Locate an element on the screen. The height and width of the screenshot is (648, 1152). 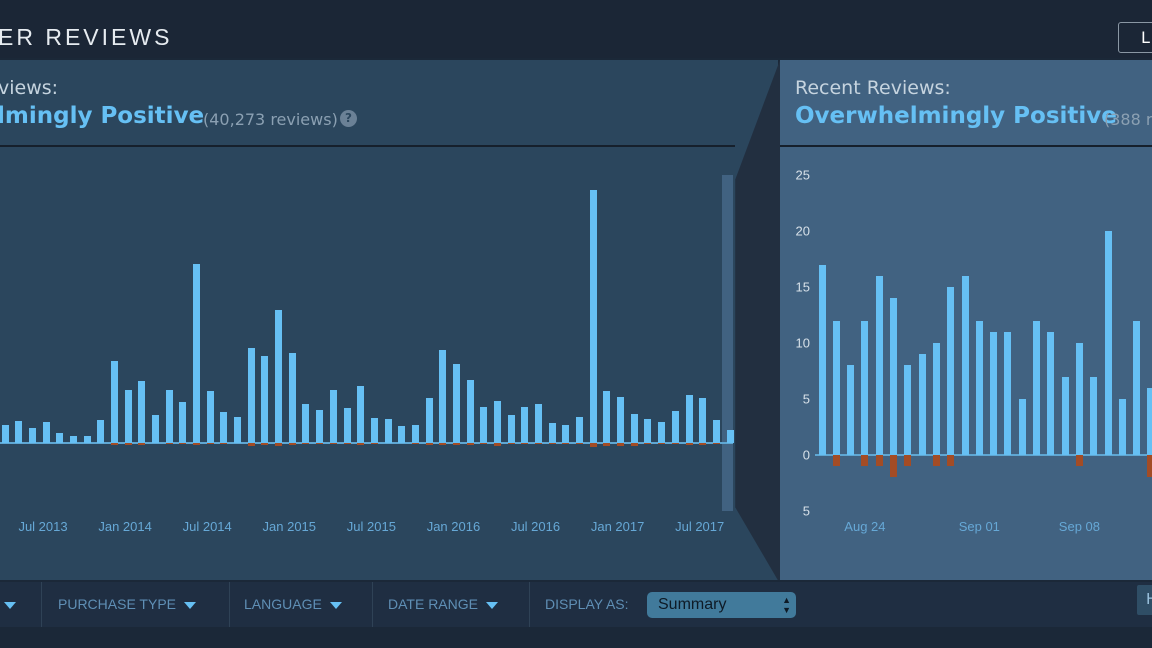
recent-x-tick: Sep 01 is located at coordinates (979, 526).